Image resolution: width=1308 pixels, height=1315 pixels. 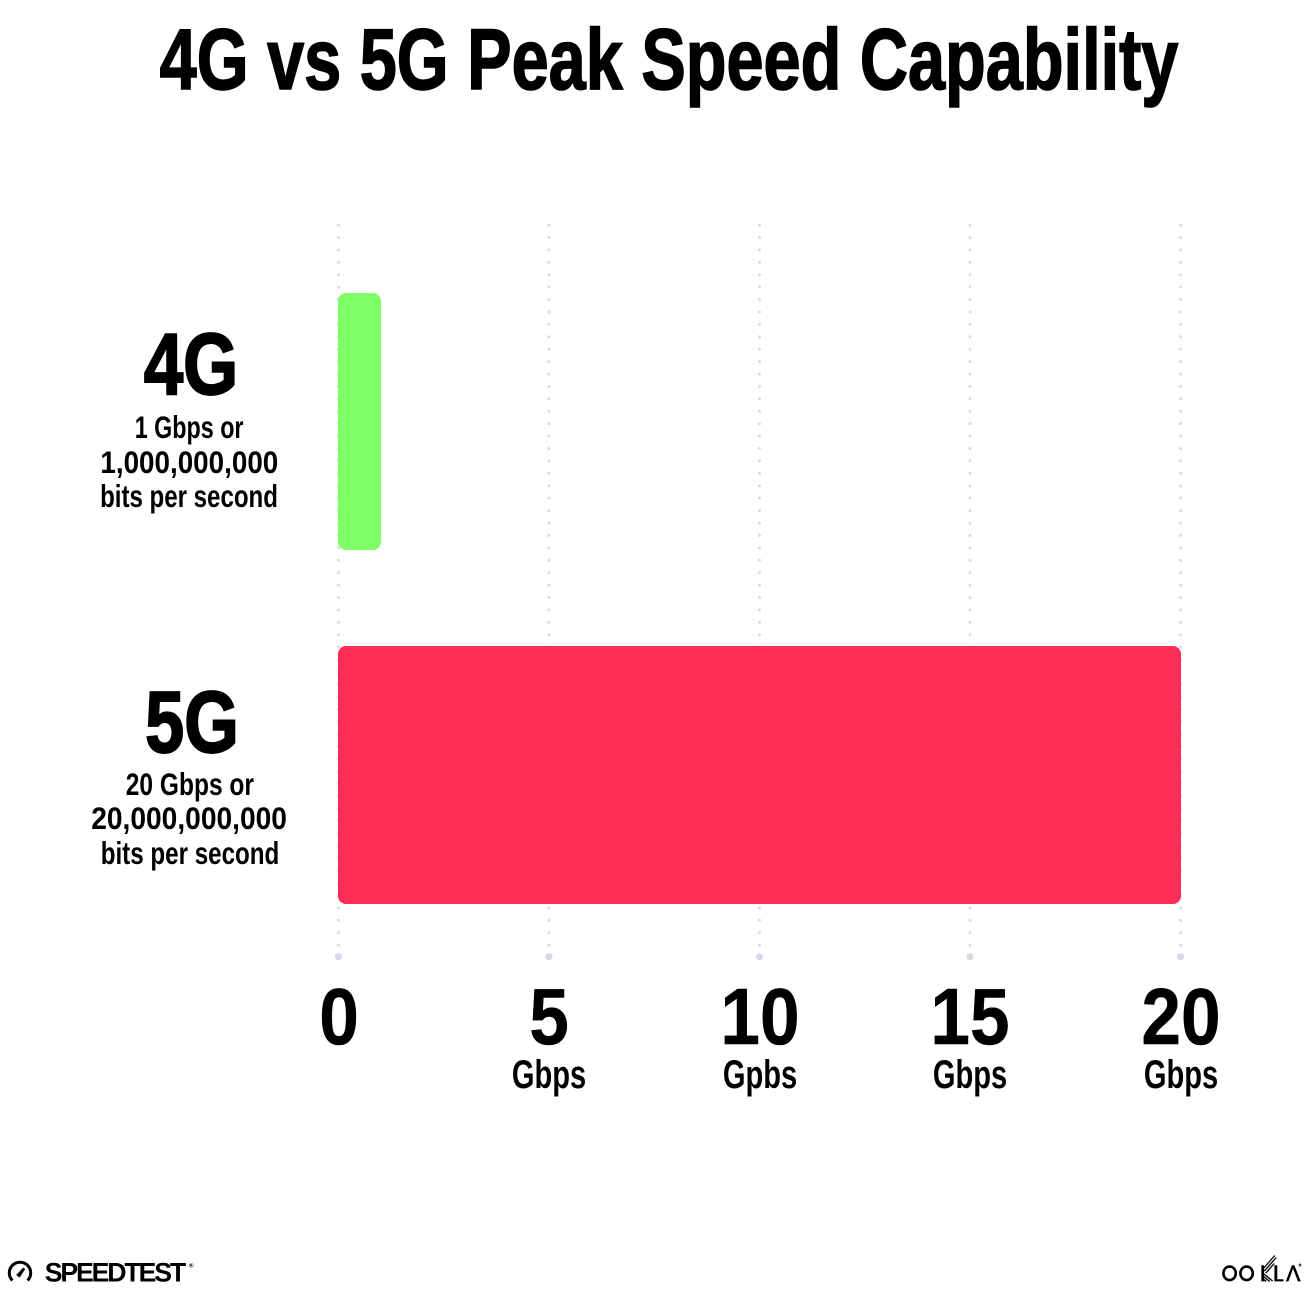 What do you see at coordinates (116, 1272) in the screenshot?
I see `svg-text: SPEEDTEST` at bounding box center [116, 1272].